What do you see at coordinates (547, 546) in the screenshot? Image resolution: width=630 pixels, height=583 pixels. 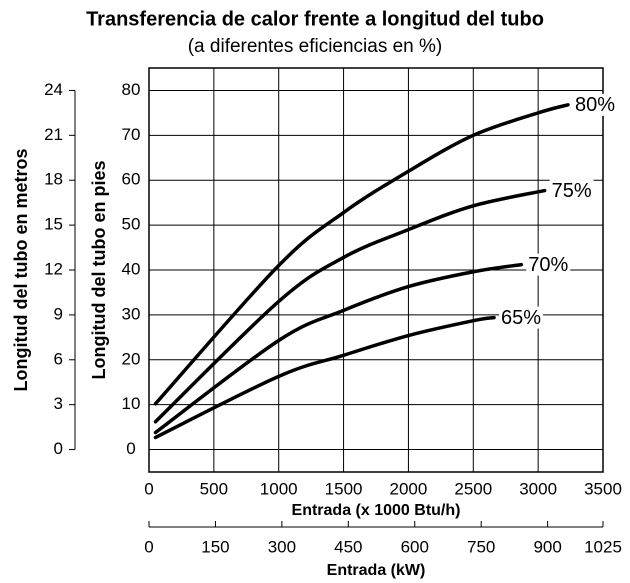 I see `x2-tick-label: 900` at bounding box center [547, 546].